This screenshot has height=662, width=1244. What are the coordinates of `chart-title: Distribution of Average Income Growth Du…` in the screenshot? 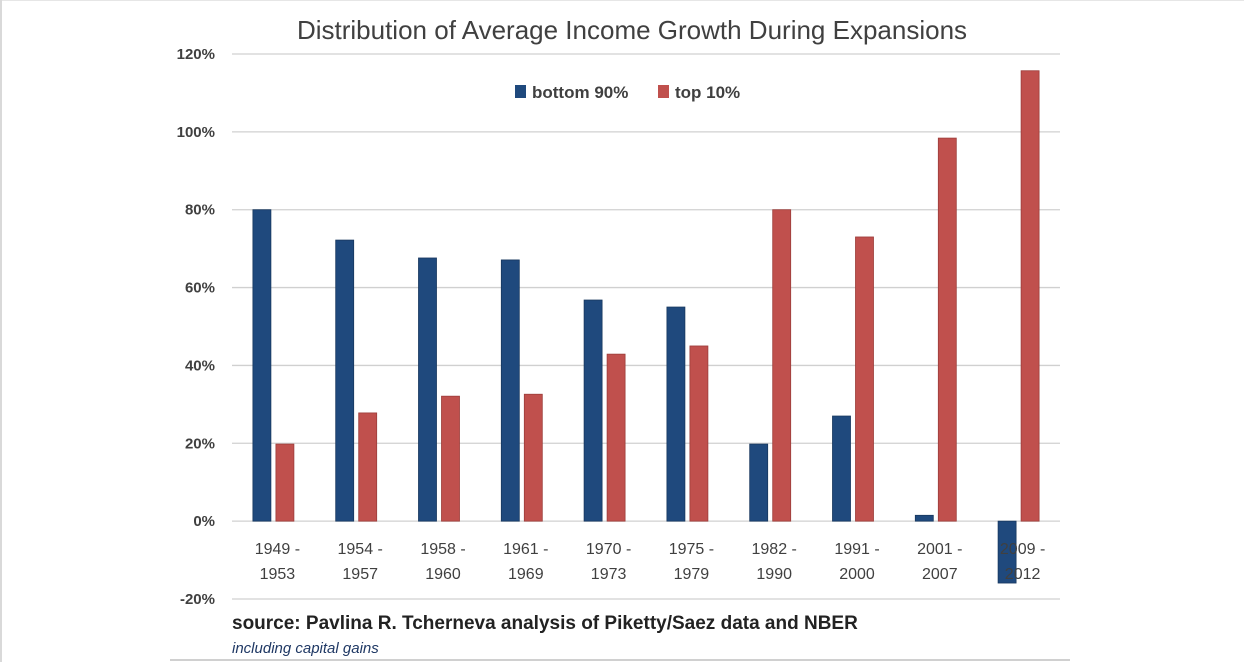 It's located at (632, 30).